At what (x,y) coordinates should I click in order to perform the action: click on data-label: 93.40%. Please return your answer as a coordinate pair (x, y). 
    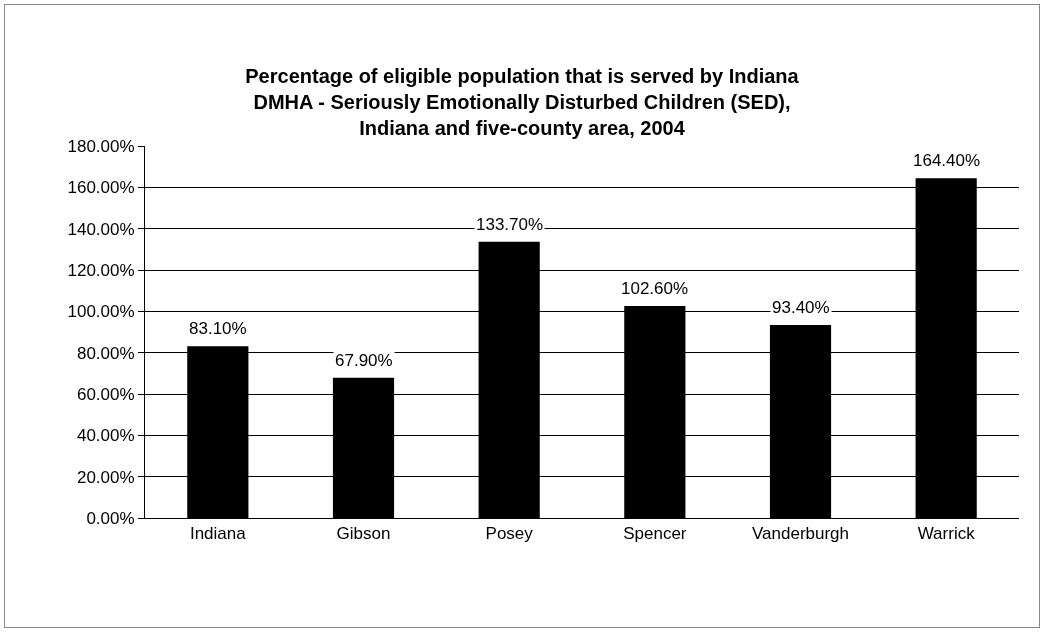
    Looking at the image, I should click on (801, 307).